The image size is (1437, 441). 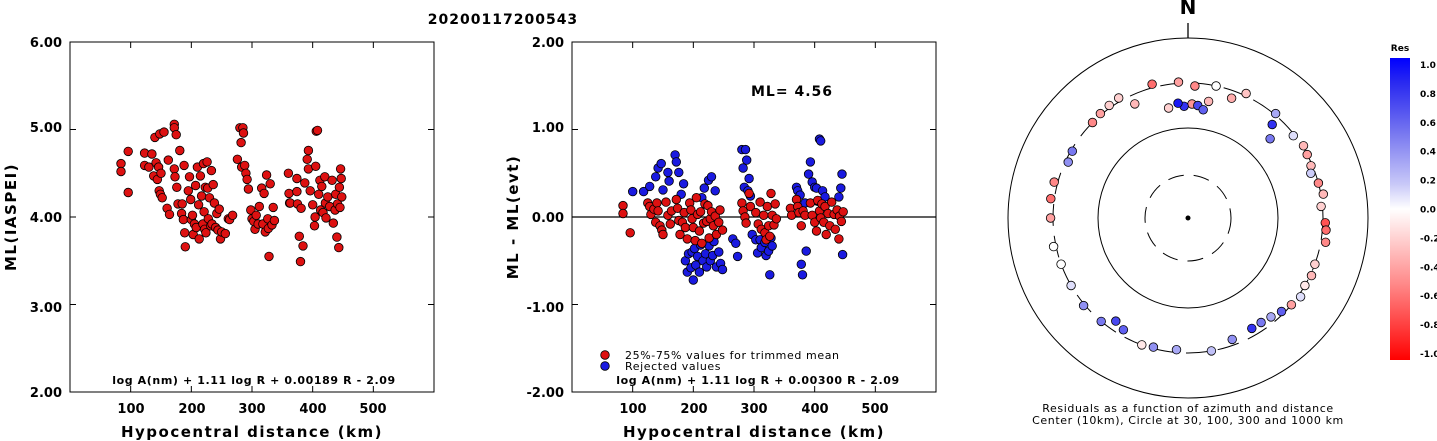 I want to click on colorbar-tick-label: 0.6, so click(x=1428, y=124).